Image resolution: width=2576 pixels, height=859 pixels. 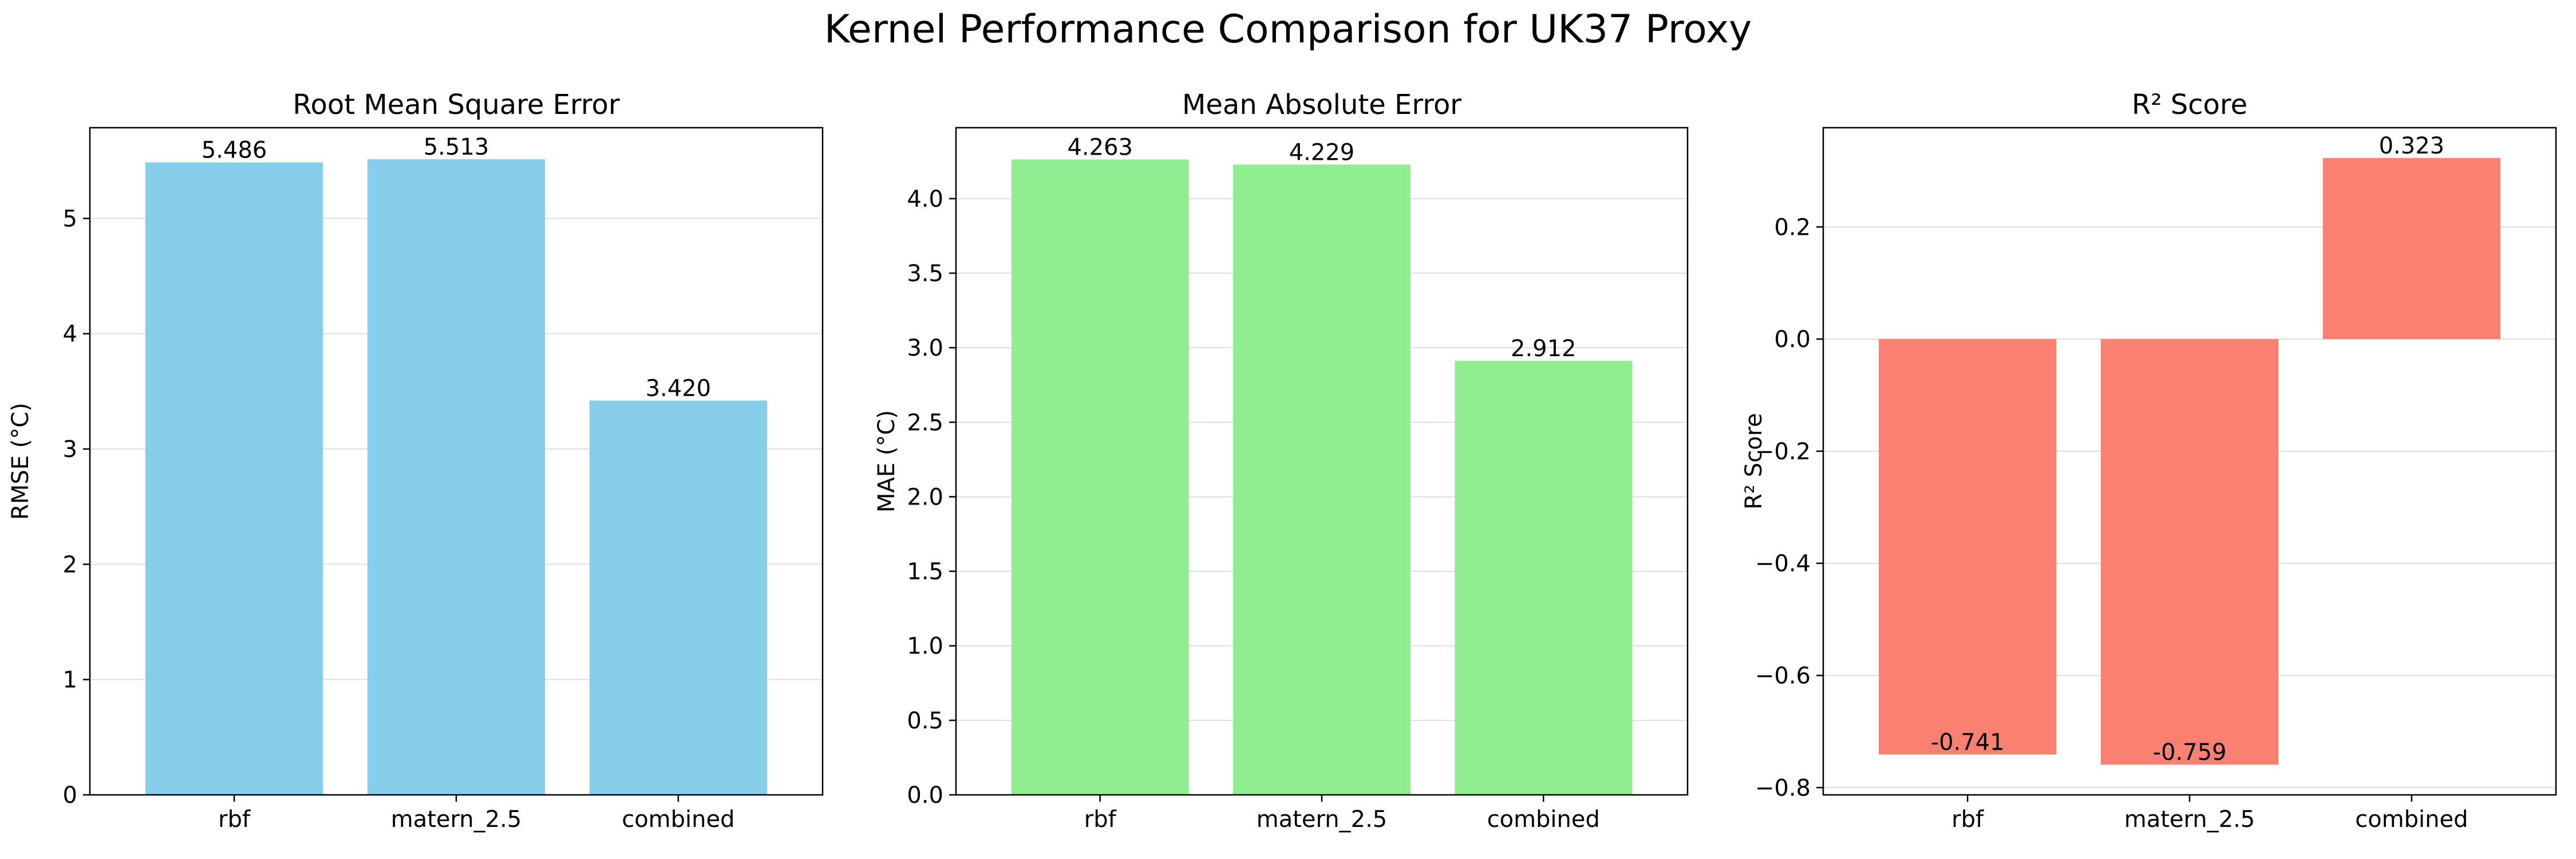 What do you see at coordinates (1783, 452) in the screenshot?
I see `y-tick-label: −0.2` at bounding box center [1783, 452].